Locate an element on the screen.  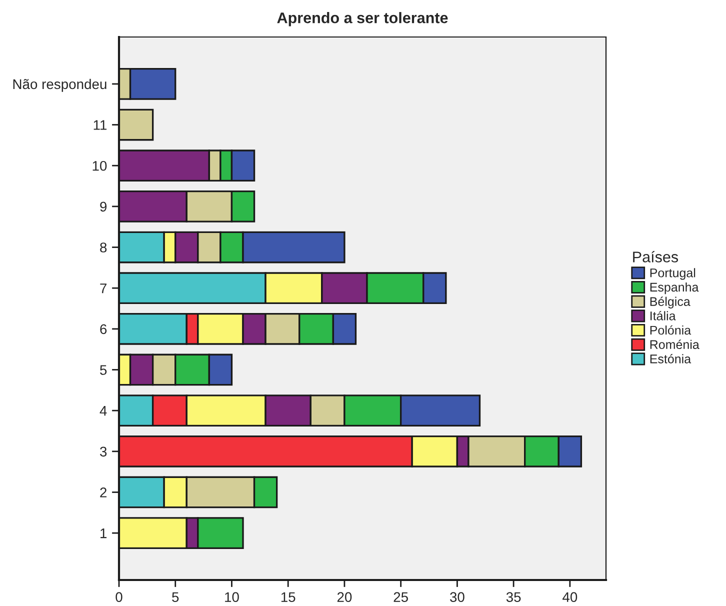
x-tick-label: 10 is located at coordinates (232, 597).